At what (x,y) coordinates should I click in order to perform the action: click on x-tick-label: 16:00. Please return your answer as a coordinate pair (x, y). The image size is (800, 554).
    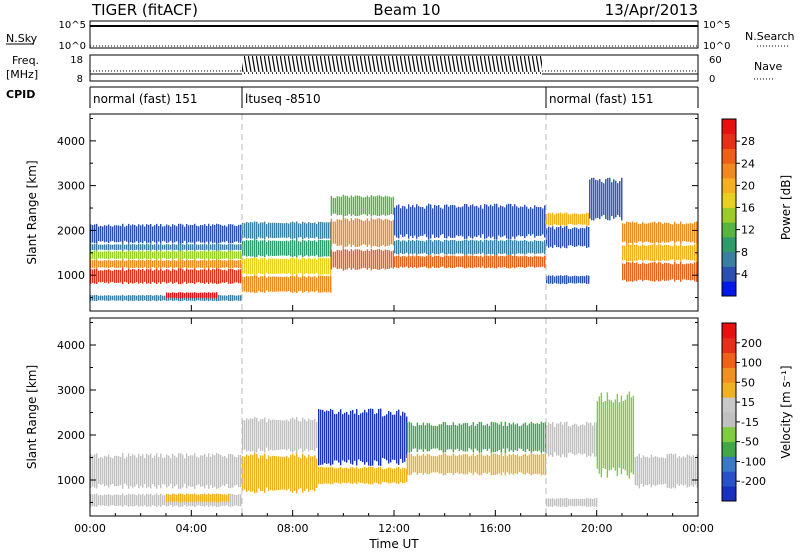
    Looking at the image, I should click on (495, 528).